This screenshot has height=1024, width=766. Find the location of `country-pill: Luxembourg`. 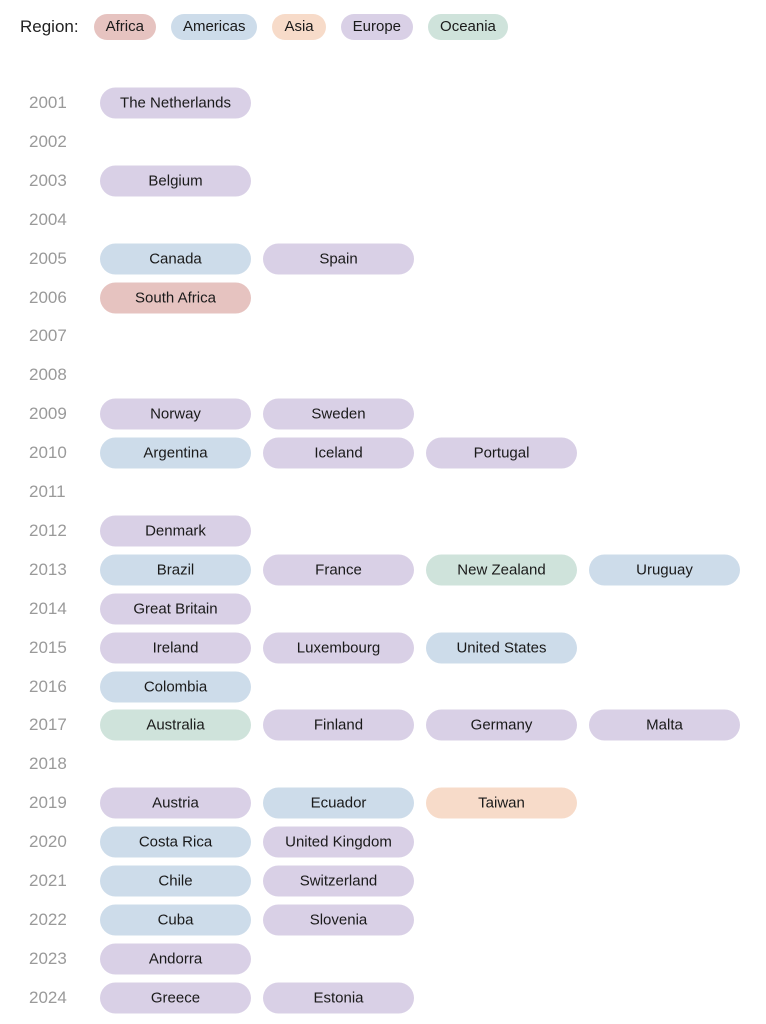

country-pill: Luxembourg is located at coordinates (338, 648).